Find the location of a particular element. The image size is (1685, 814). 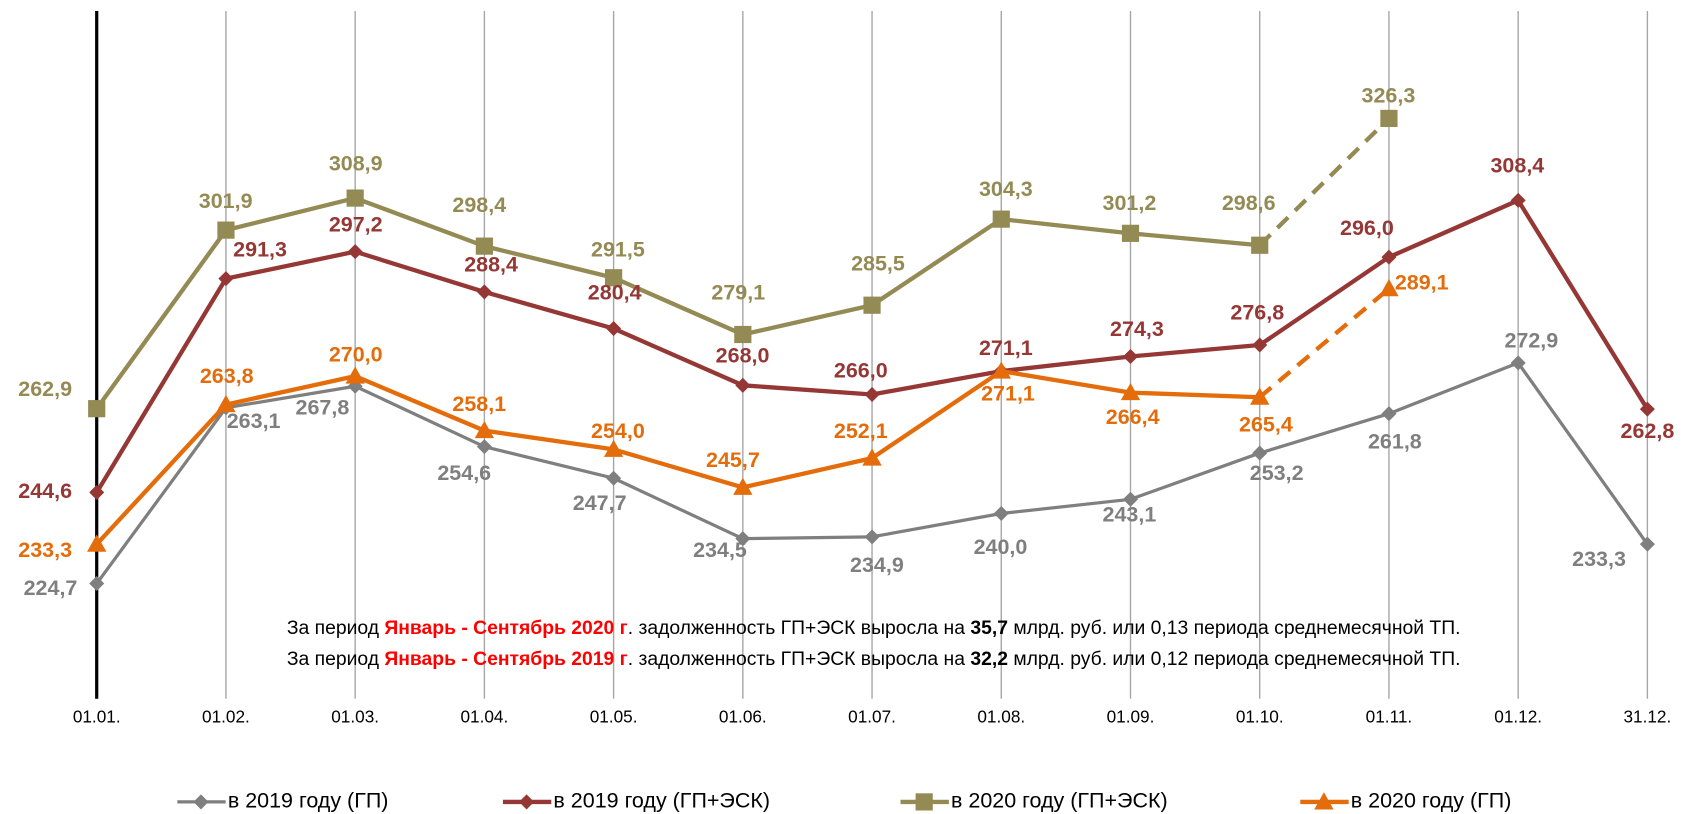

data-label: 266,0 is located at coordinates (861, 371).